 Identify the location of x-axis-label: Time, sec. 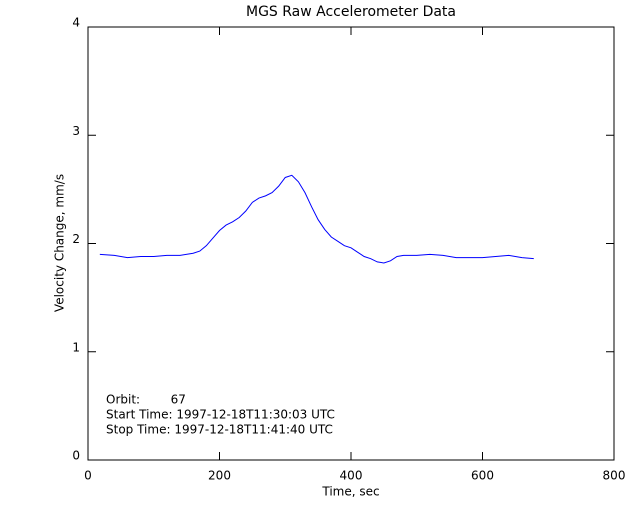
(350, 492).